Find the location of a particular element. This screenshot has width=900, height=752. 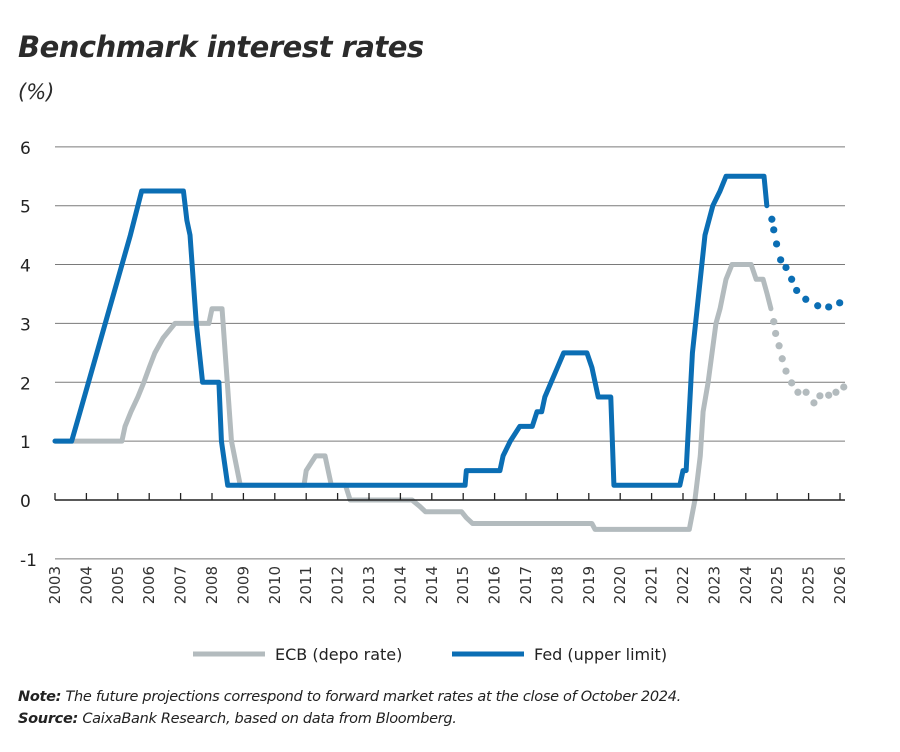

x-tick-label: 2006 is located at coordinates (149, 585).